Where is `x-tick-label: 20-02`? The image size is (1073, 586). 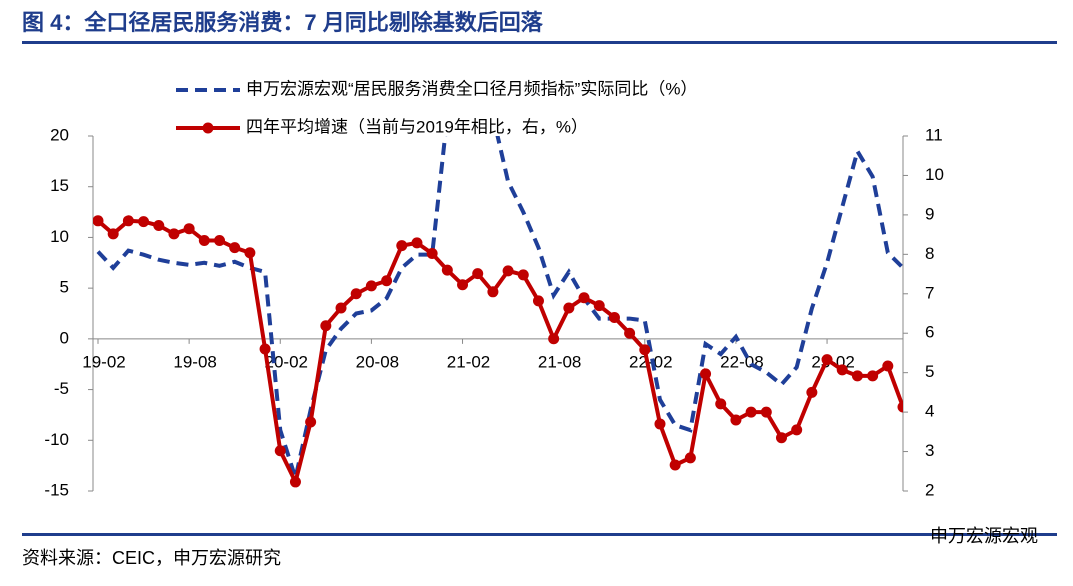 x-tick-label: 20-02 is located at coordinates (286, 361).